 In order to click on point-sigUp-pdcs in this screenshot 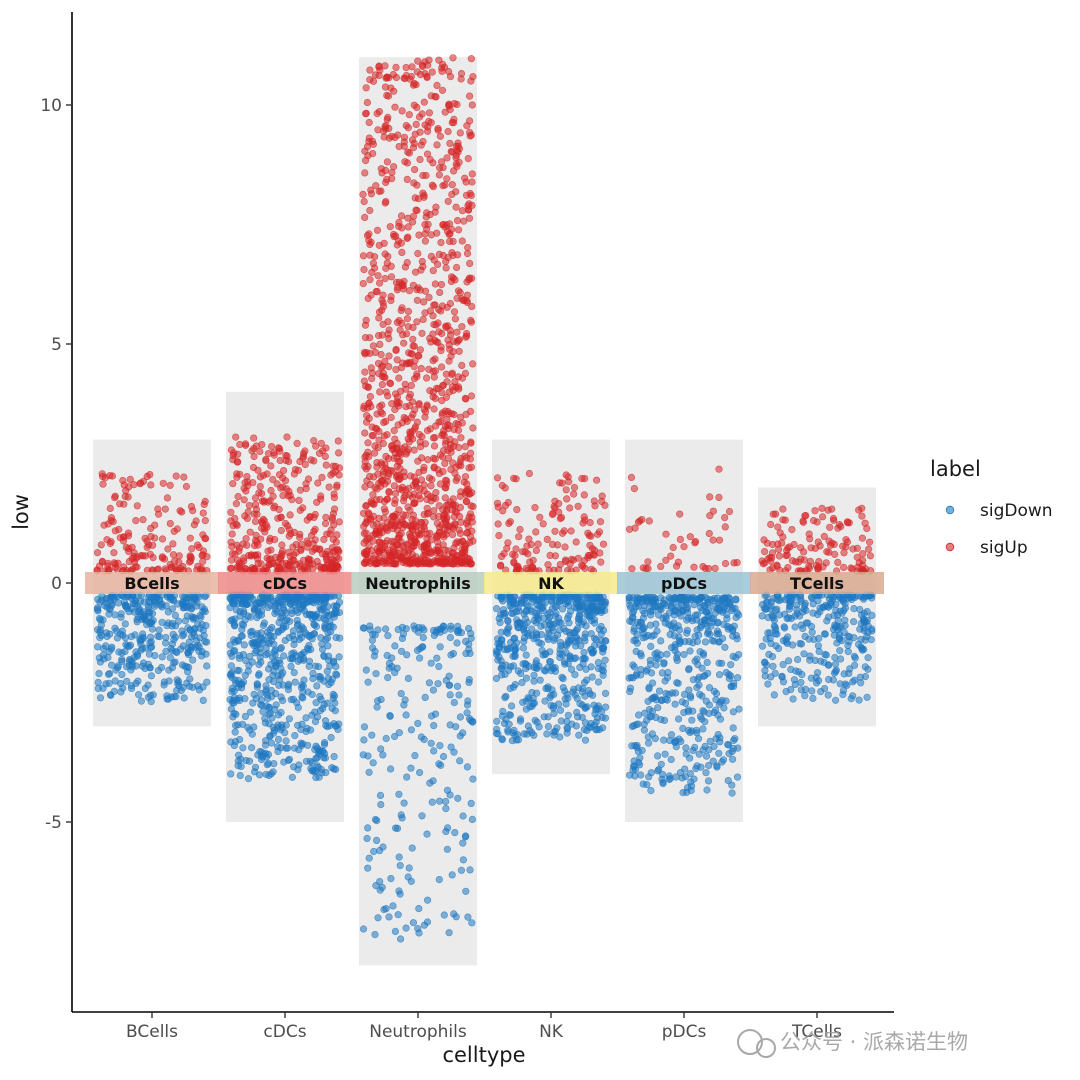, I will do `click(719, 540)`.